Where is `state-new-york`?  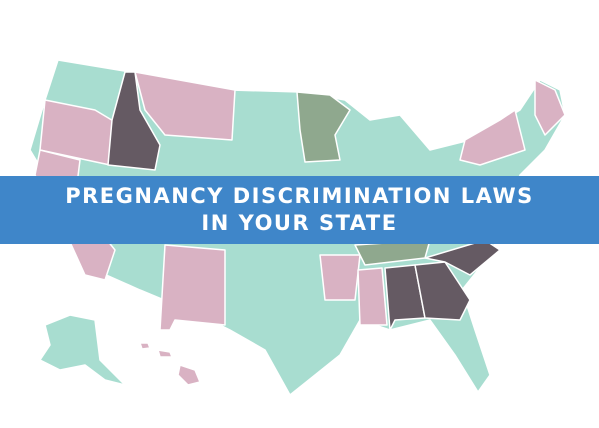
state-new-york is located at coordinates (492, 137).